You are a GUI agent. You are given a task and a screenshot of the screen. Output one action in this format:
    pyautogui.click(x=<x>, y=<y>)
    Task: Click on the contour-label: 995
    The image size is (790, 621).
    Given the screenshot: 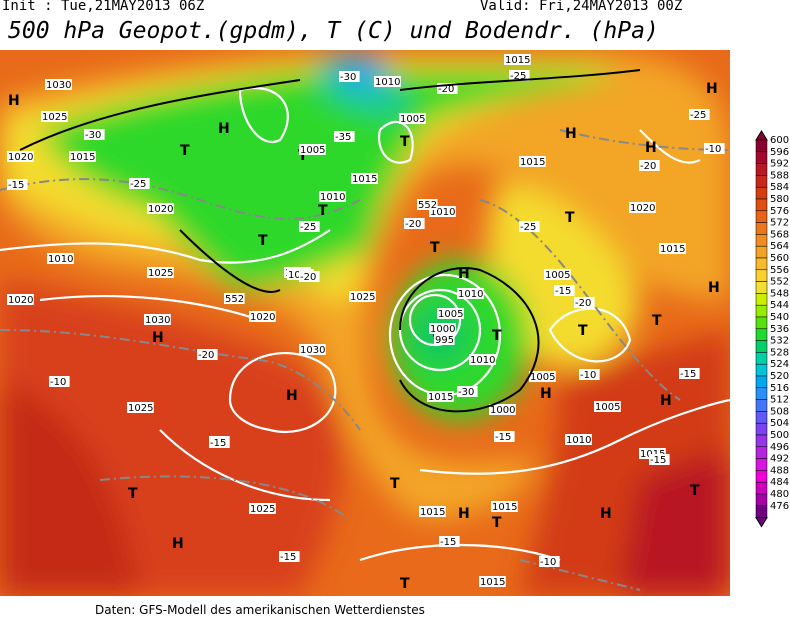 What is the action you would take?
    pyautogui.click(x=444, y=340)
    